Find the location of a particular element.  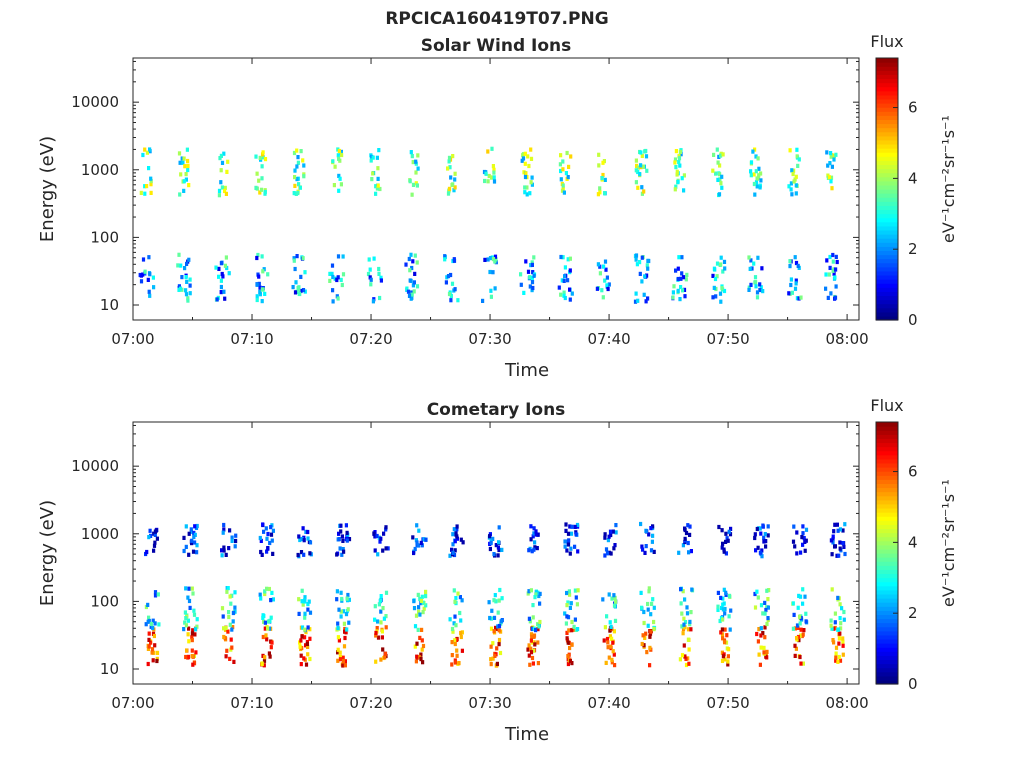

y-axis-label: Energy (eV) is located at coordinates (47, 553).